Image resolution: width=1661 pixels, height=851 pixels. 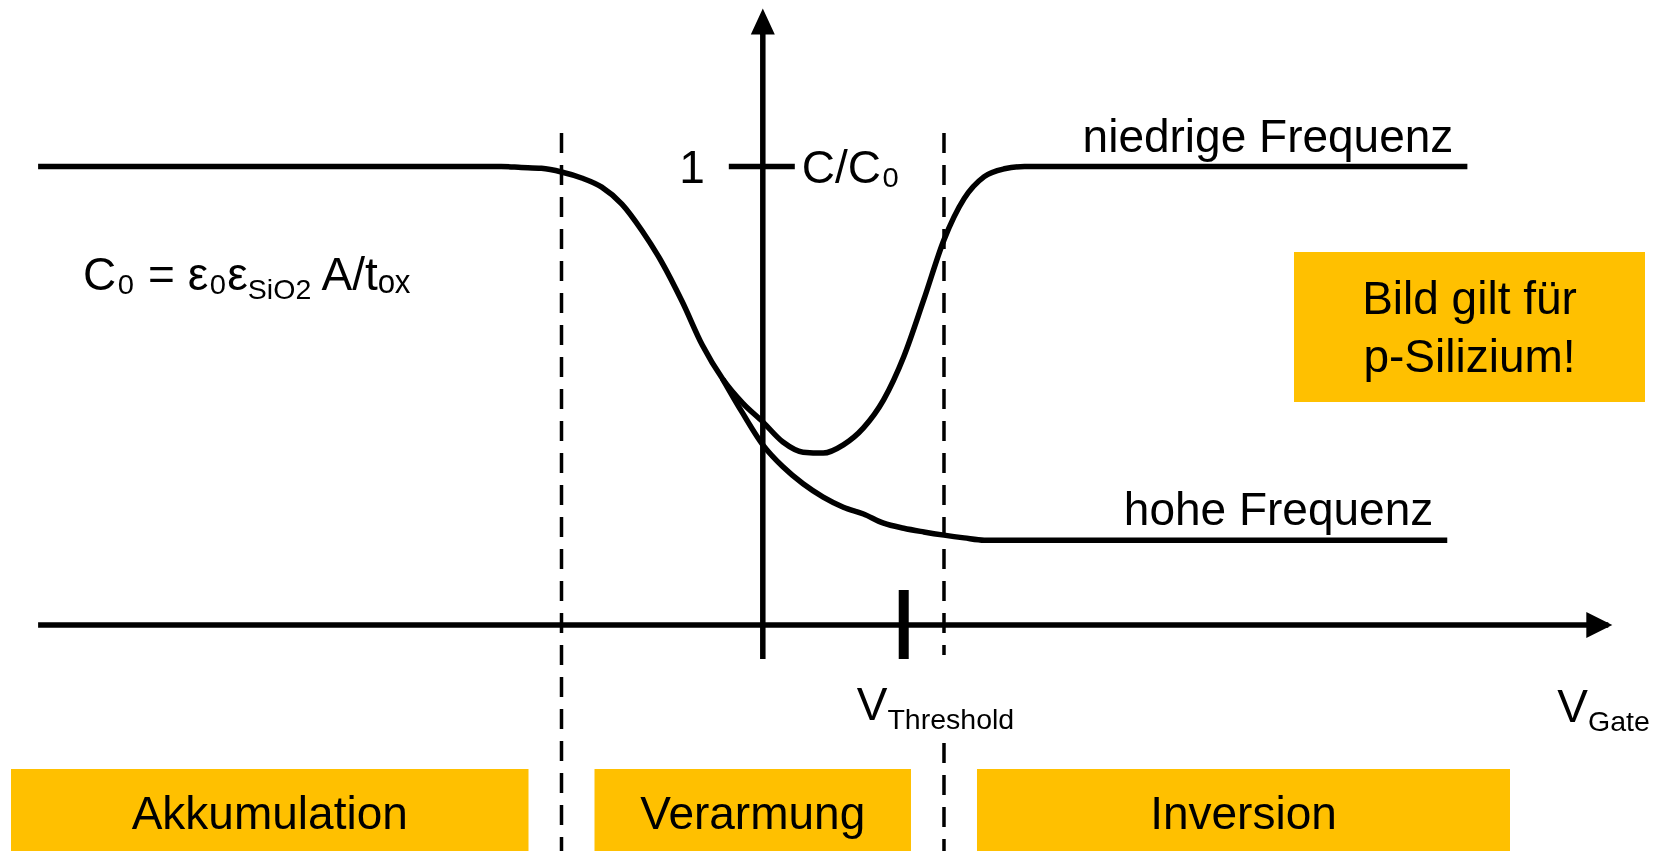 I want to click on annotation: 1, so click(x=692, y=166).